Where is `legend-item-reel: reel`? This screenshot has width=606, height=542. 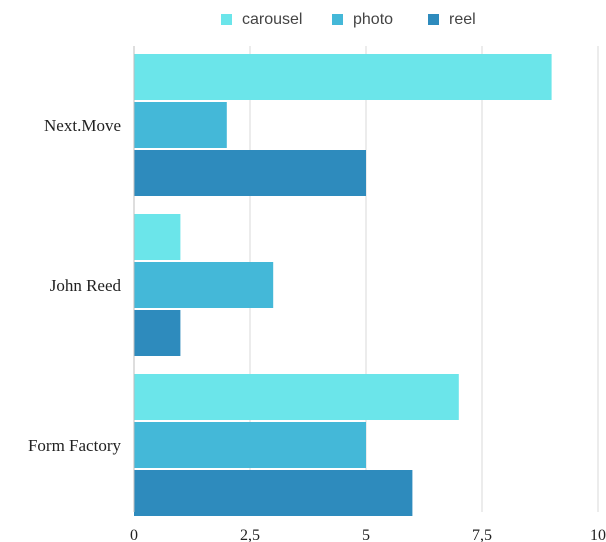 legend-item-reel: reel is located at coordinates (452, 19).